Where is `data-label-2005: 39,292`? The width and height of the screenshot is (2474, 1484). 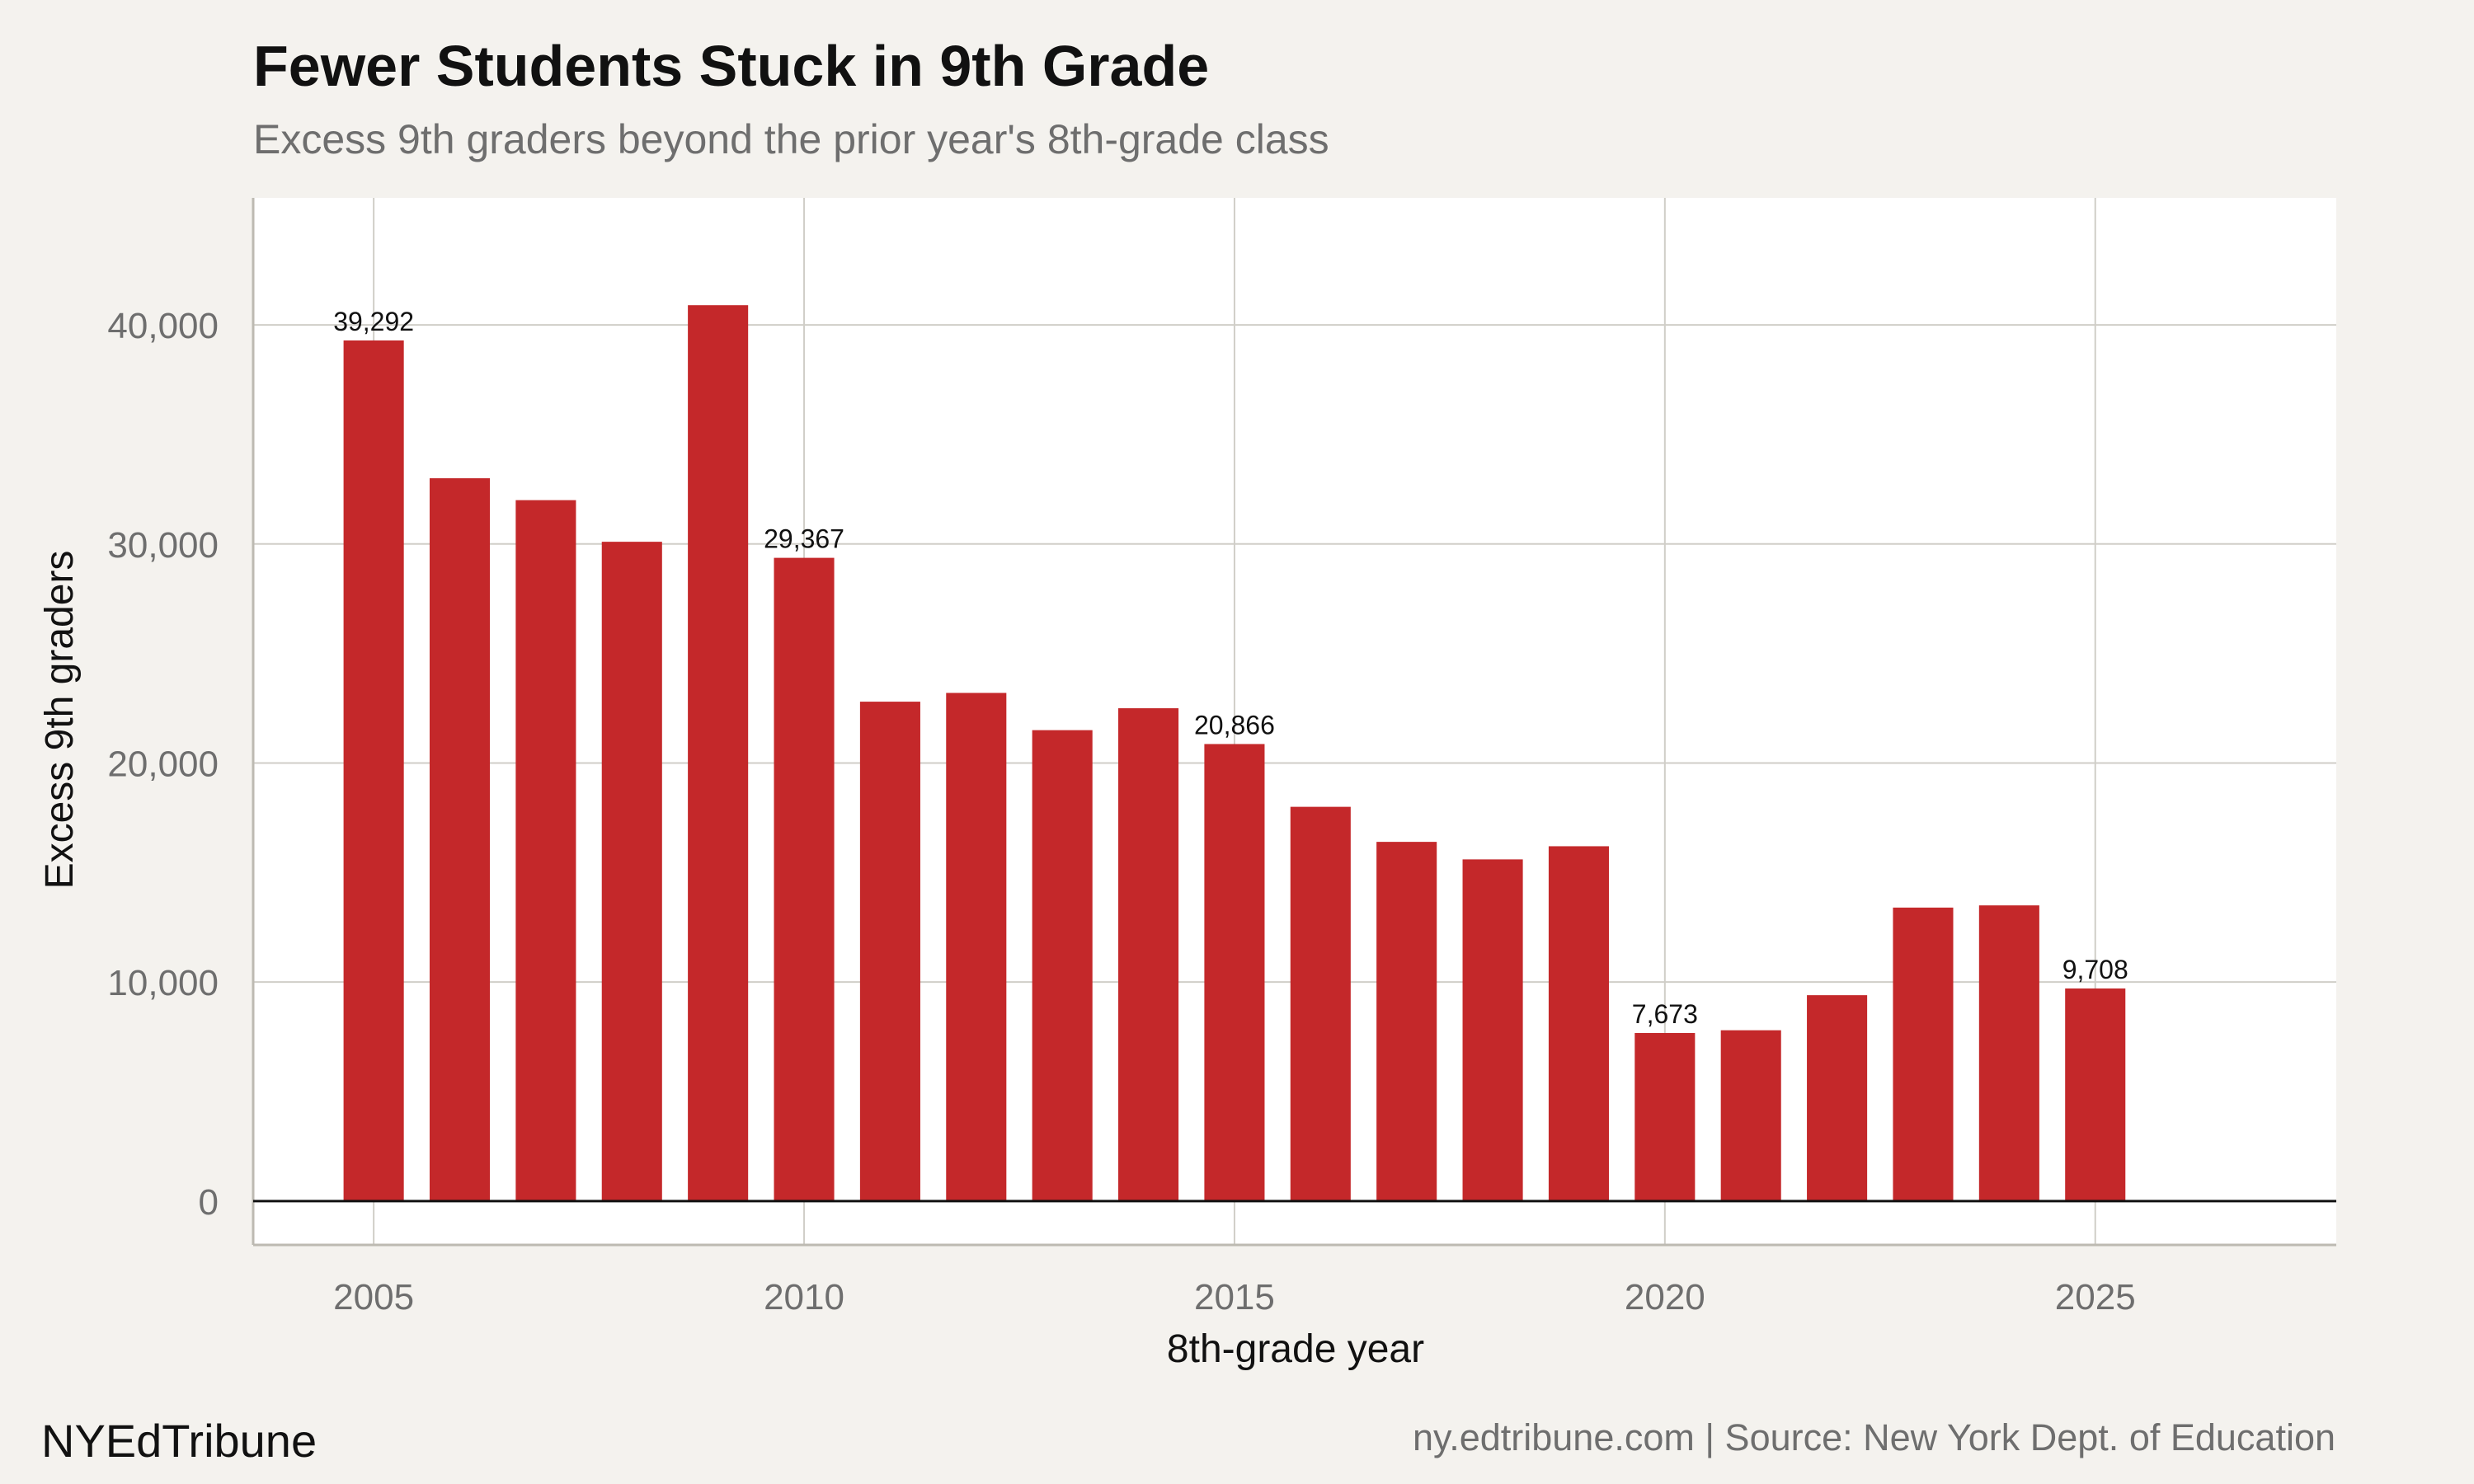 data-label-2005: 39,292 is located at coordinates (373, 321).